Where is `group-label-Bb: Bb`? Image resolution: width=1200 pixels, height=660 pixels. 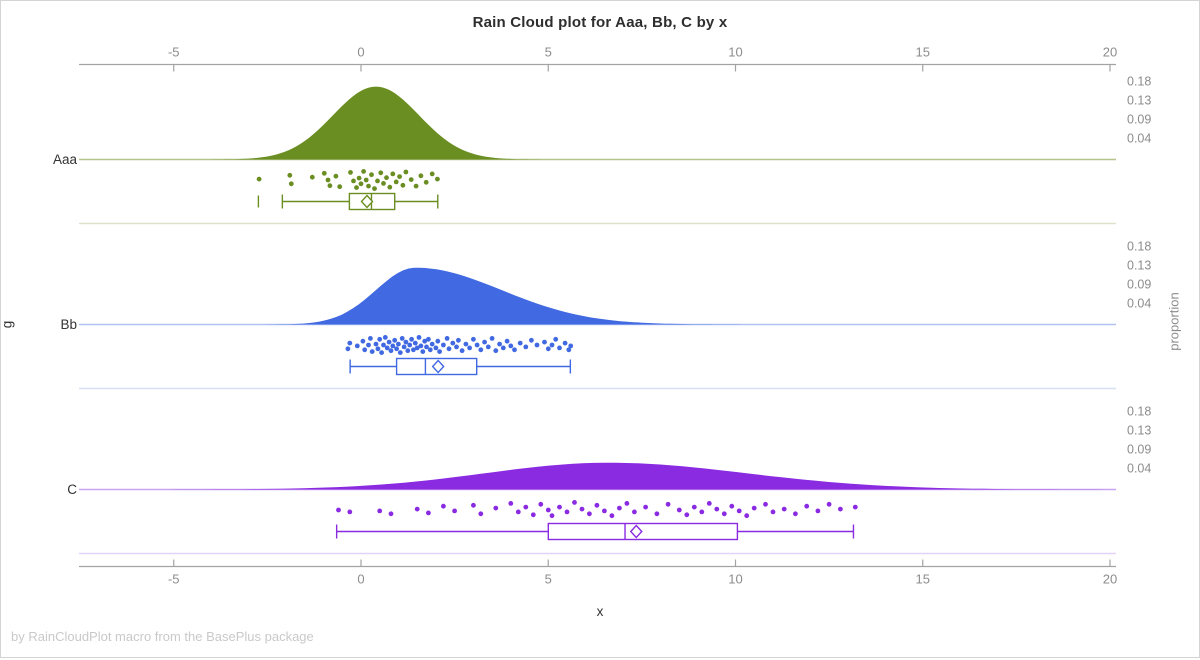 group-label-Bb: Bb is located at coordinates (68, 324).